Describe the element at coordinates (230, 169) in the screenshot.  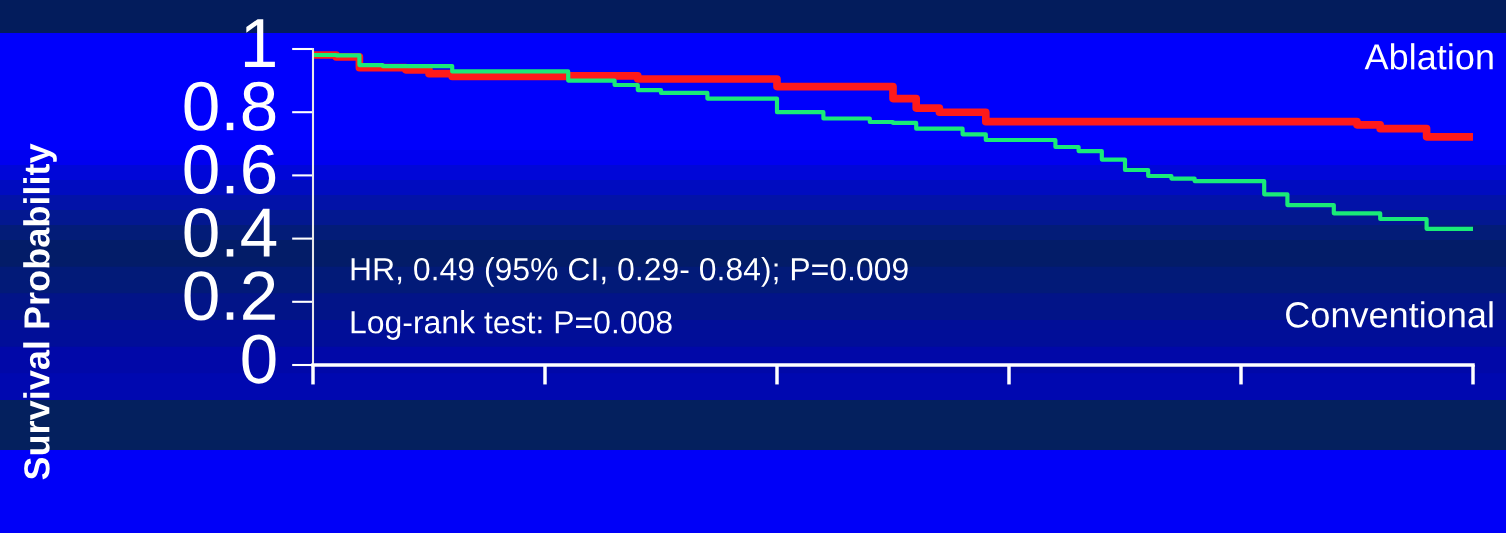
I see `y-tick-label: 0.6` at that location.